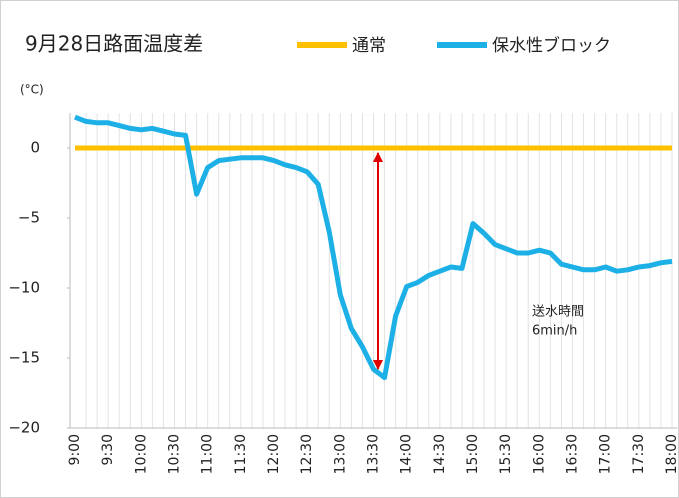 The height and width of the screenshot is (498, 679). Describe the element at coordinates (141, 454) in the screenshot. I see `x-tick-label: 10:00` at that location.